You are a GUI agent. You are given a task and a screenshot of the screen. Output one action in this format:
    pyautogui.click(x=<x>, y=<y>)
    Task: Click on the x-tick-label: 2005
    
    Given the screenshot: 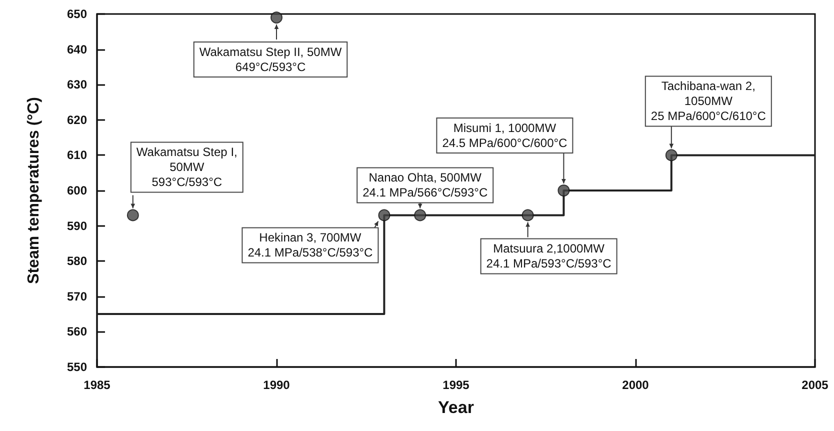 What is the action you would take?
    pyautogui.click(x=815, y=385)
    